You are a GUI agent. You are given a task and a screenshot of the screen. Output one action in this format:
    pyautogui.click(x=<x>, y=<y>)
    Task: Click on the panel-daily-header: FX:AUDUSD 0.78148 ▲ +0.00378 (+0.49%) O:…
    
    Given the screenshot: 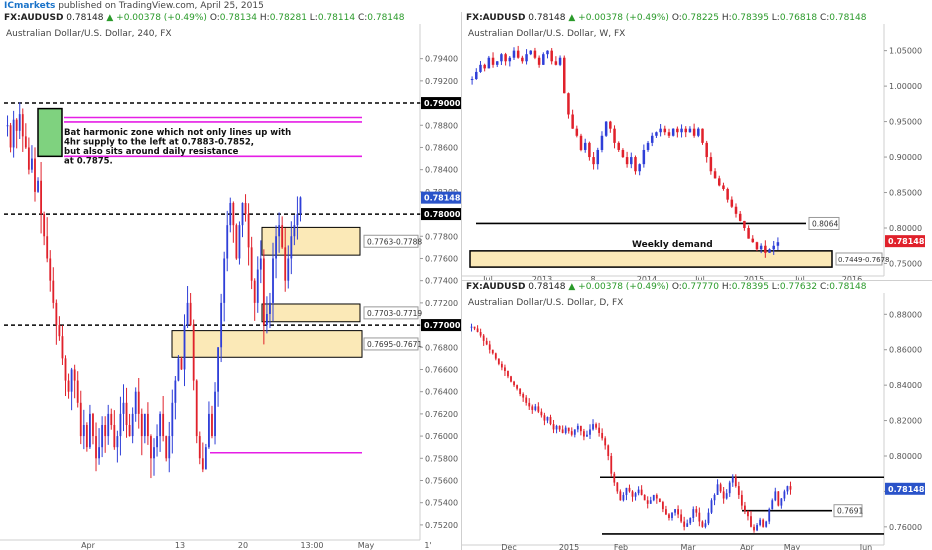 What is the action you would take?
    pyautogui.click(x=666, y=287)
    